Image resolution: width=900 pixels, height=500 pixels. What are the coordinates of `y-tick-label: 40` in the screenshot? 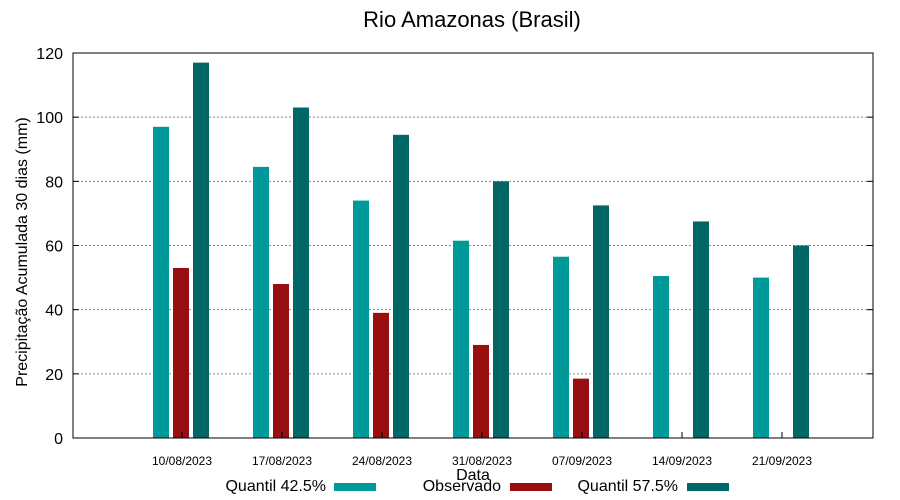 It's located at (54, 311).